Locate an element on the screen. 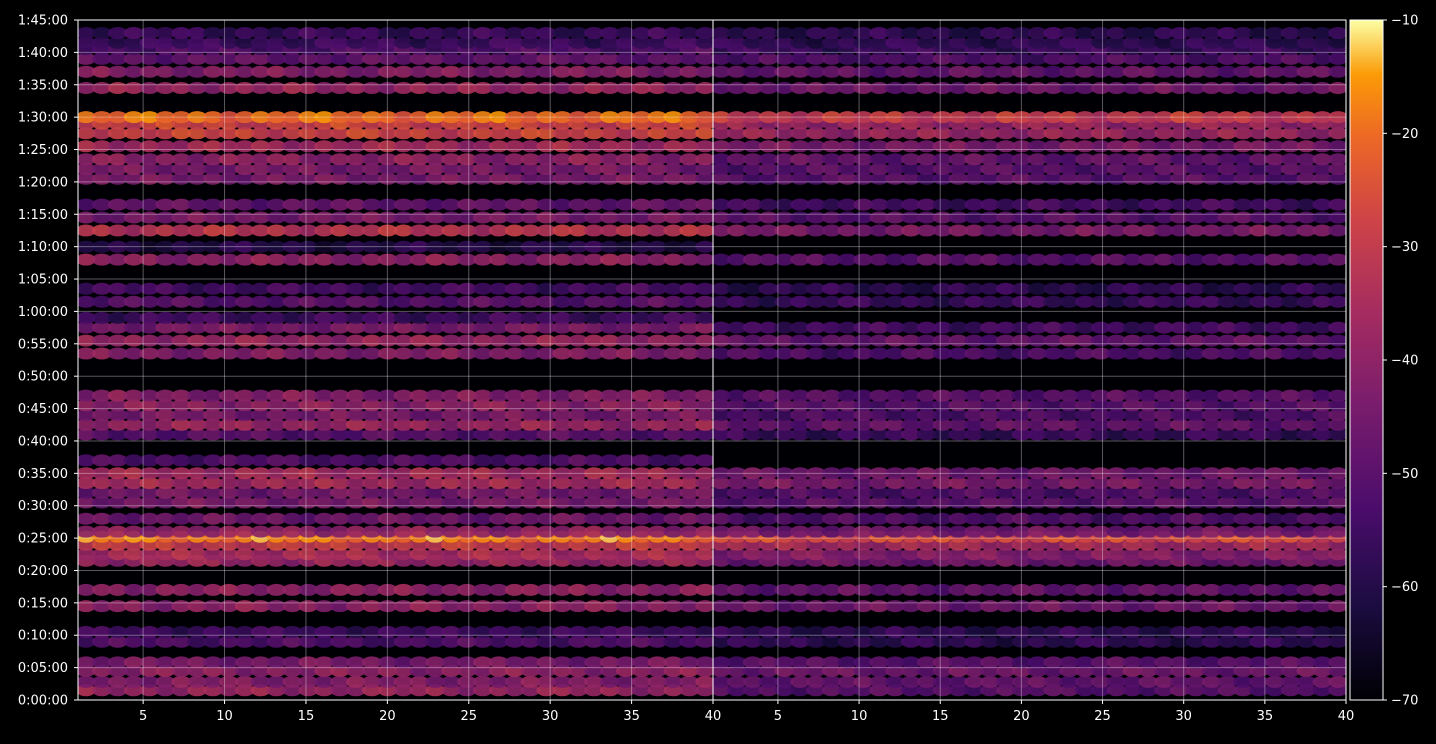 The image size is (1436, 744). x-tick-label: 35 is located at coordinates (631, 716).